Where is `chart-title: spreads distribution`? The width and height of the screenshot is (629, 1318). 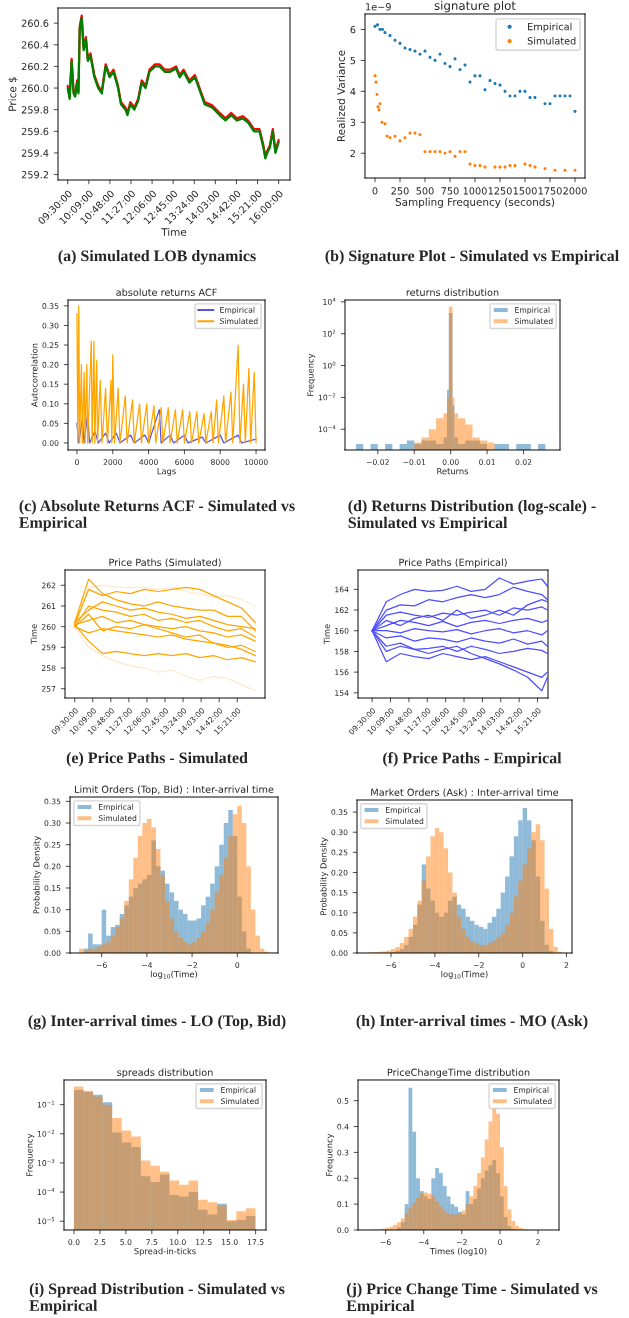
chart-title: spreads distribution is located at coordinates (165, 1073).